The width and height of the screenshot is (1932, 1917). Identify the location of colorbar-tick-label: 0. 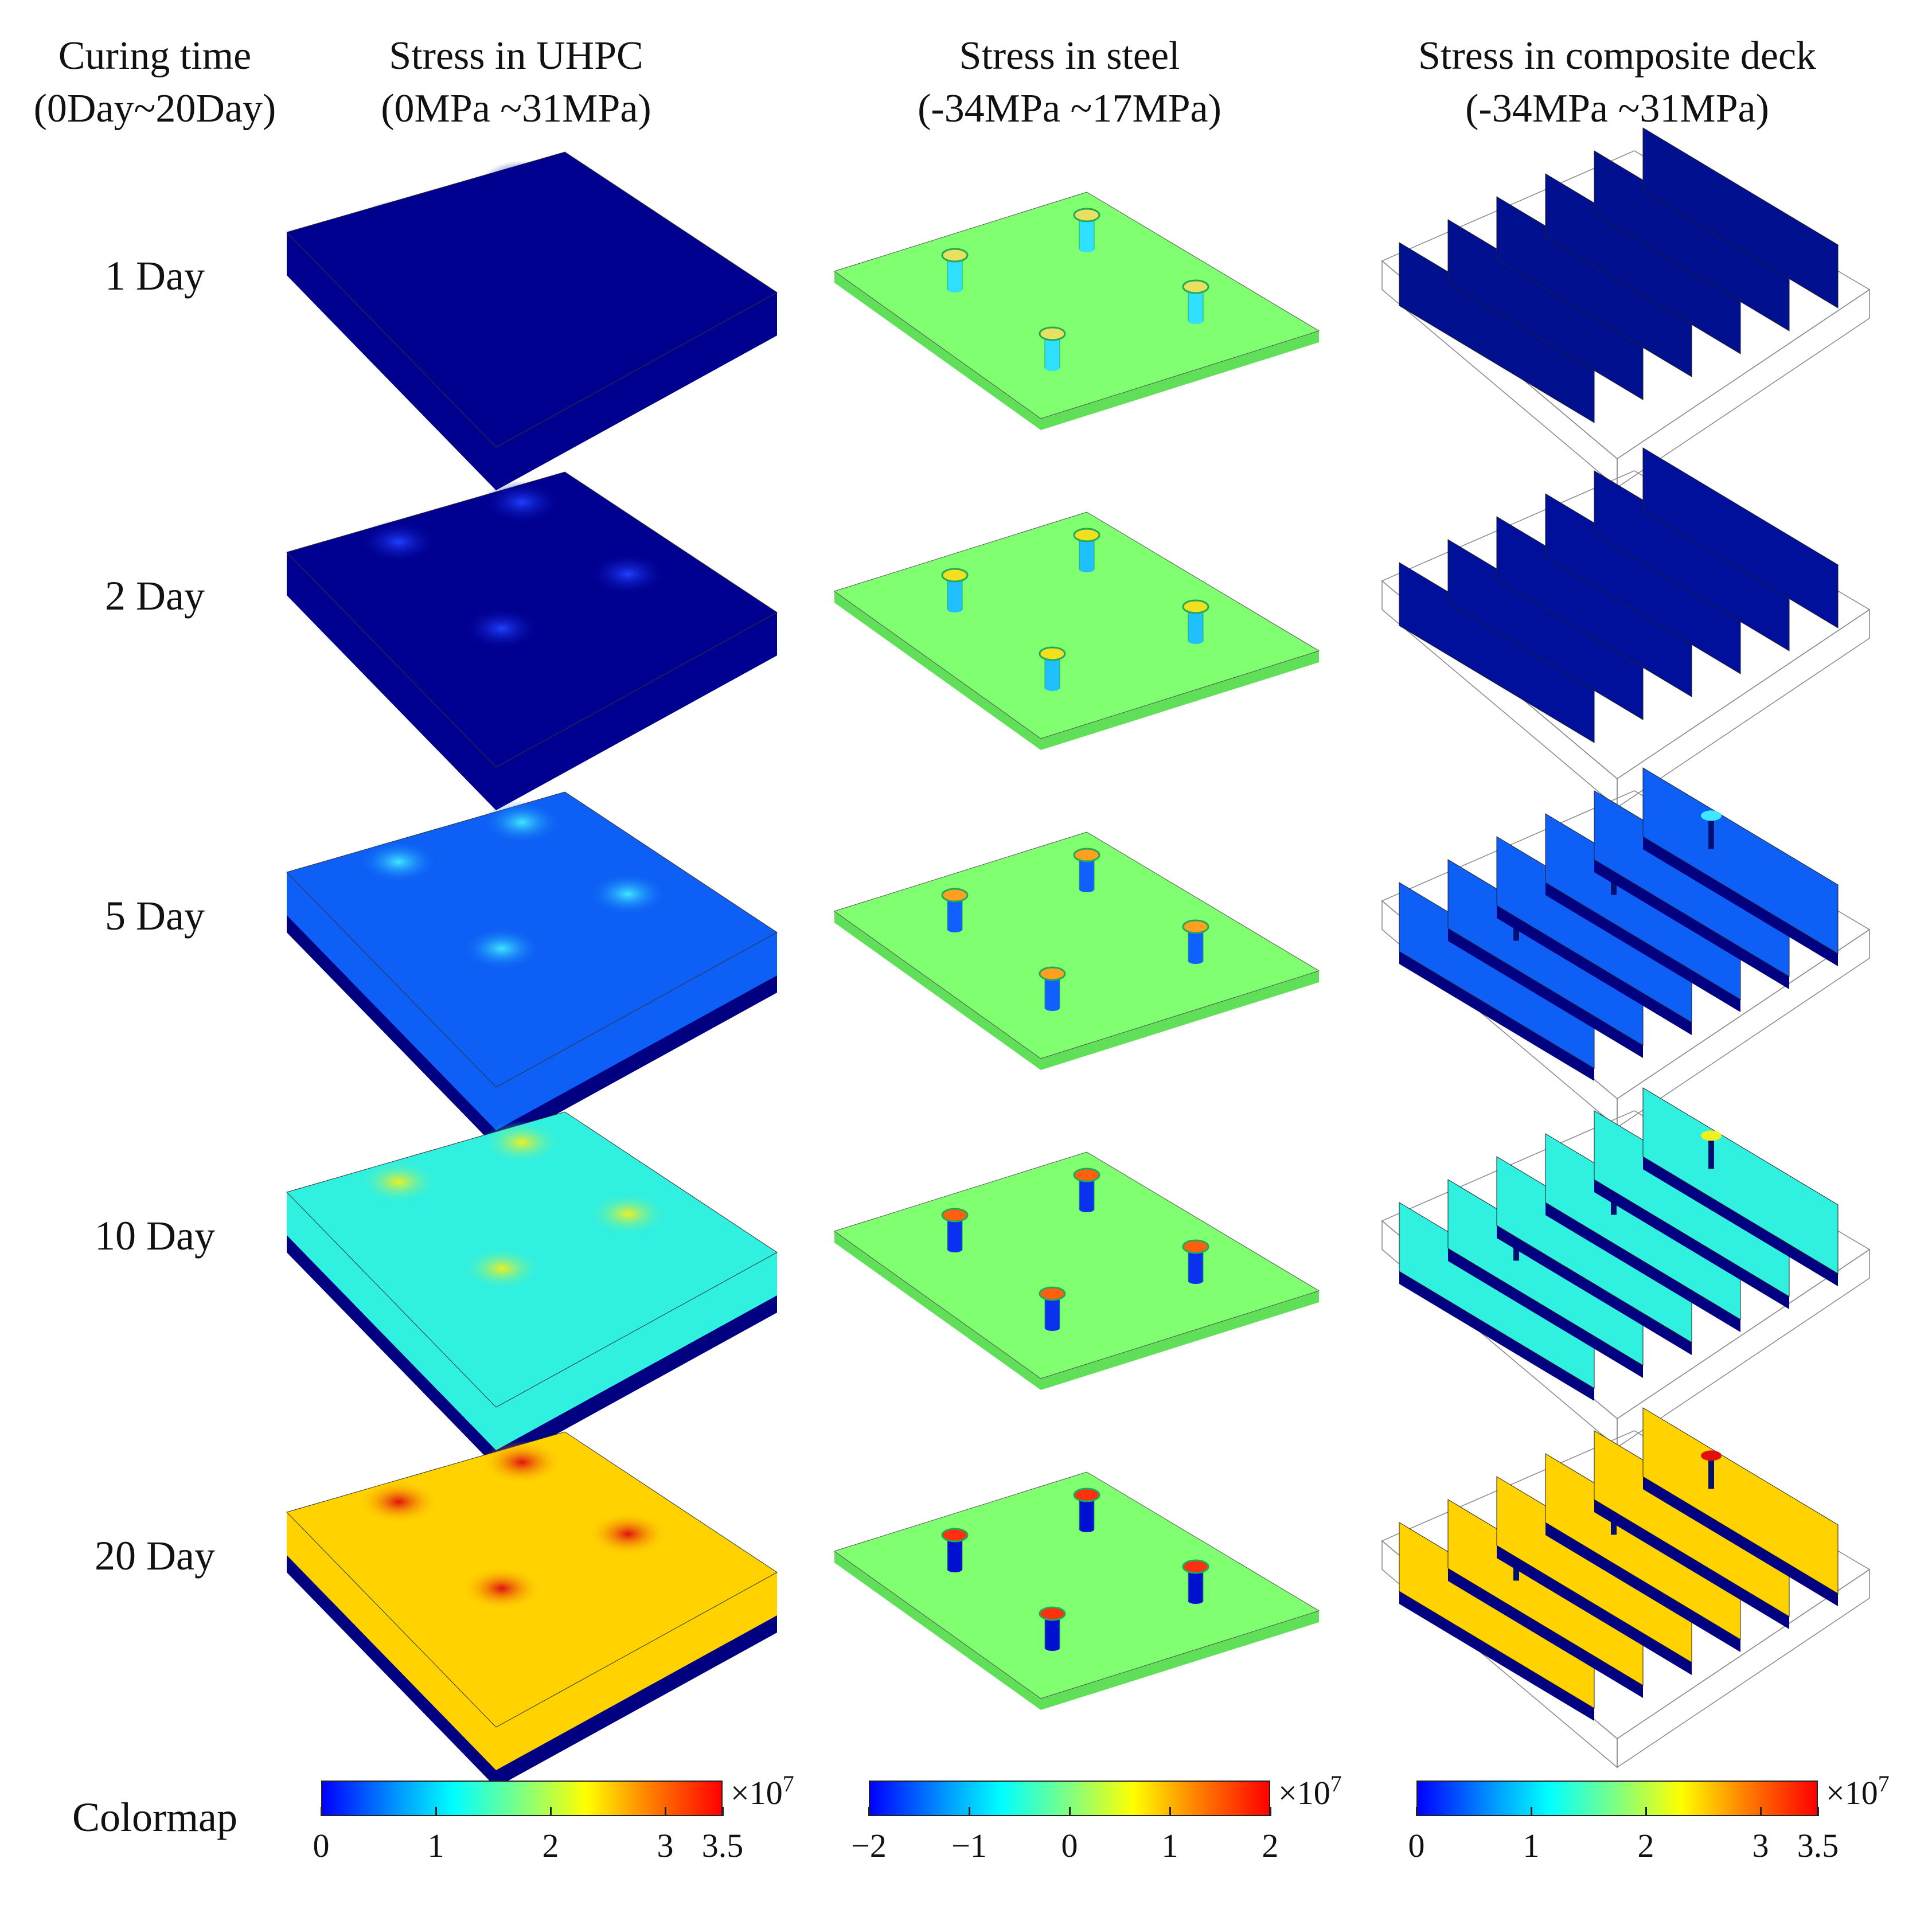
(1417, 1845).